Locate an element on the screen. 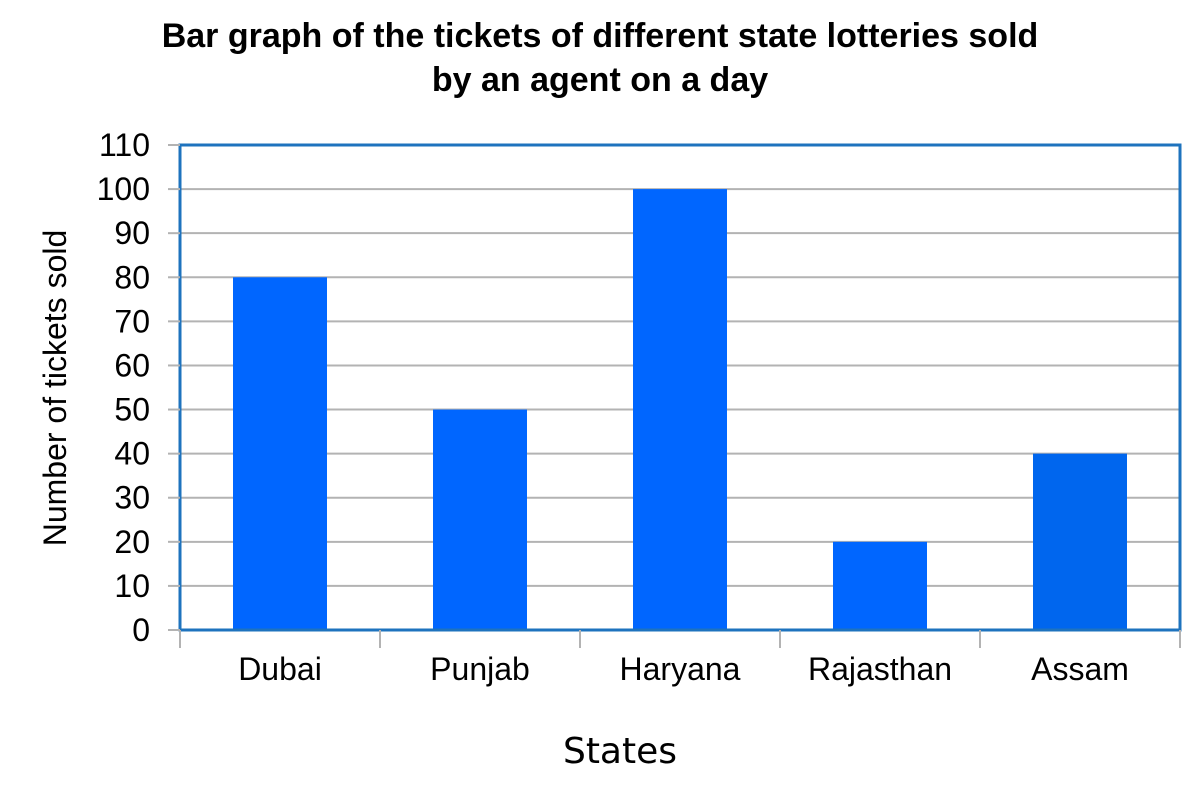 The image size is (1200, 800). bar-punjab is located at coordinates (480, 519).